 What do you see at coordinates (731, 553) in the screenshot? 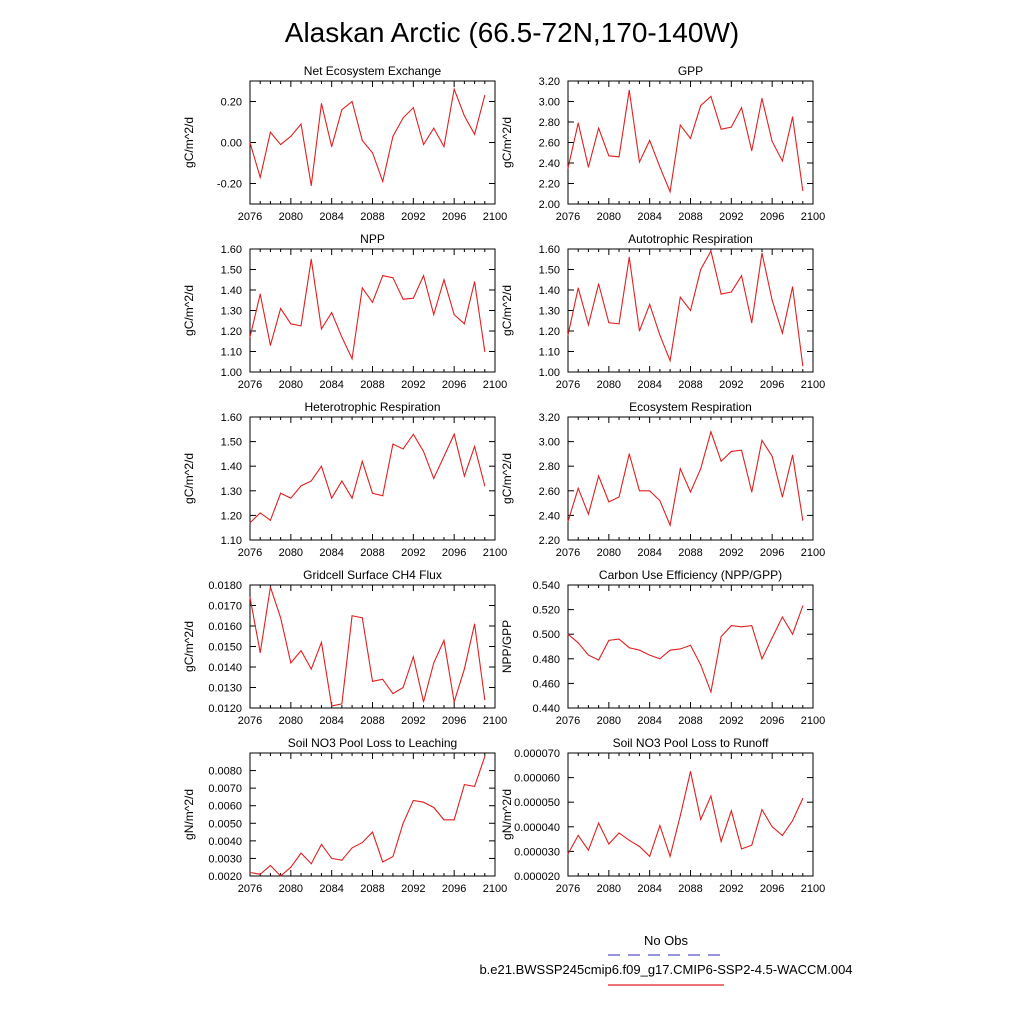
I see `x-tick-label: 2092` at bounding box center [731, 553].